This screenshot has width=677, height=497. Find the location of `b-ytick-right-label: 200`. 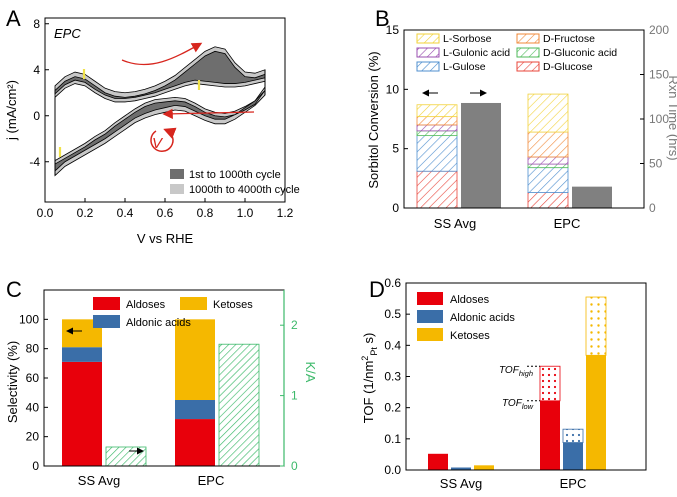

b-ytick-right-label: 200 is located at coordinates (659, 30).